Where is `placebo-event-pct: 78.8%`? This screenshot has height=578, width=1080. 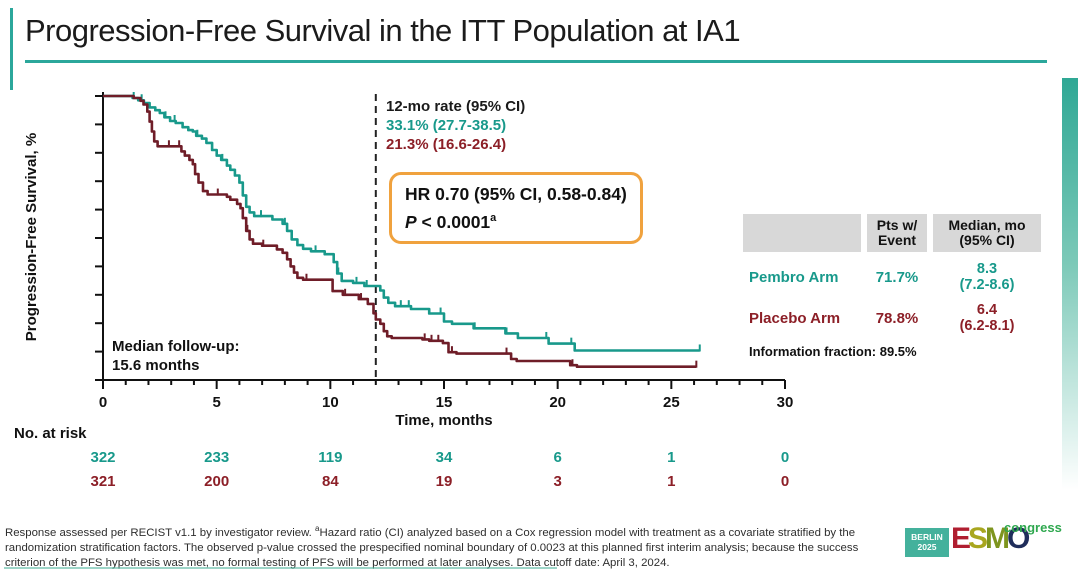
placebo-event-pct: 78.8% is located at coordinates (897, 318).